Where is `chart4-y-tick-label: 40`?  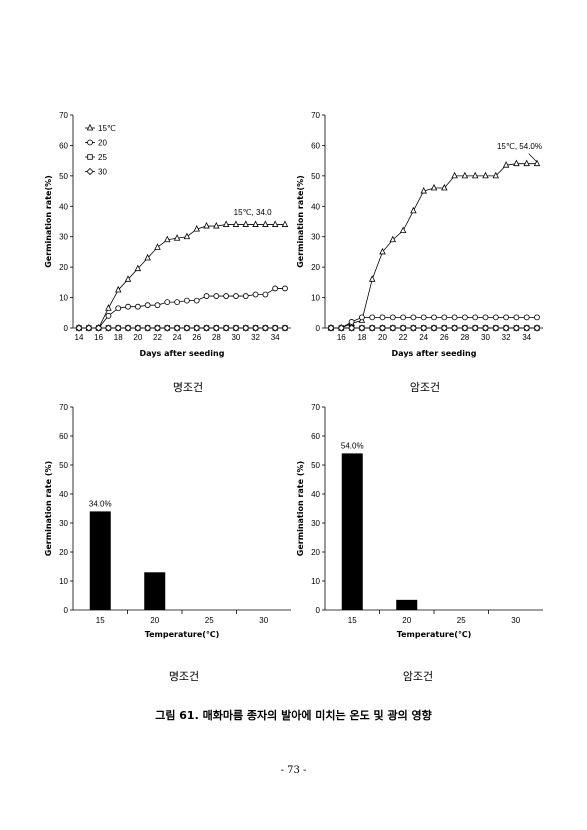 chart4-y-tick-label: 40 is located at coordinates (315, 494).